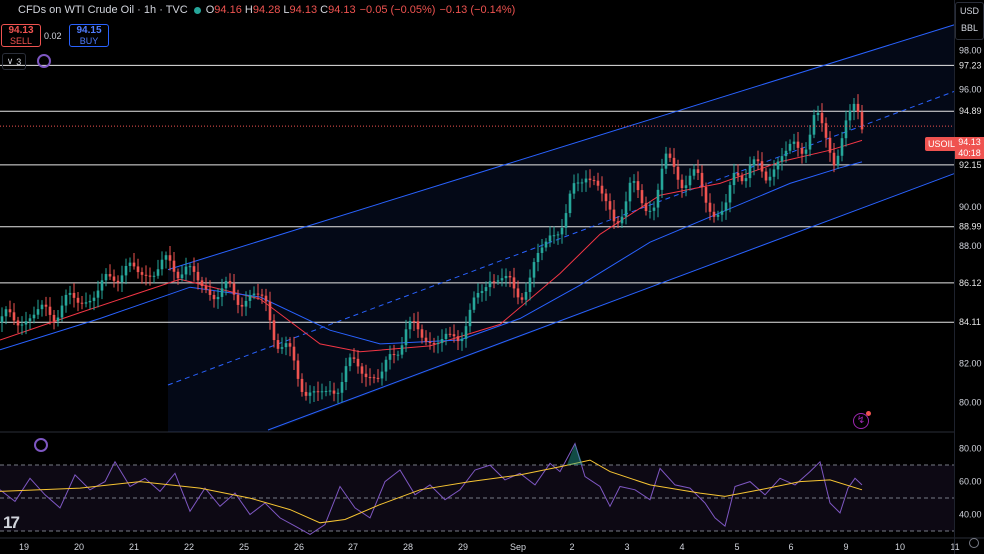 The image size is (984, 554). I want to click on time-axis-label: 4, so click(681, 547).